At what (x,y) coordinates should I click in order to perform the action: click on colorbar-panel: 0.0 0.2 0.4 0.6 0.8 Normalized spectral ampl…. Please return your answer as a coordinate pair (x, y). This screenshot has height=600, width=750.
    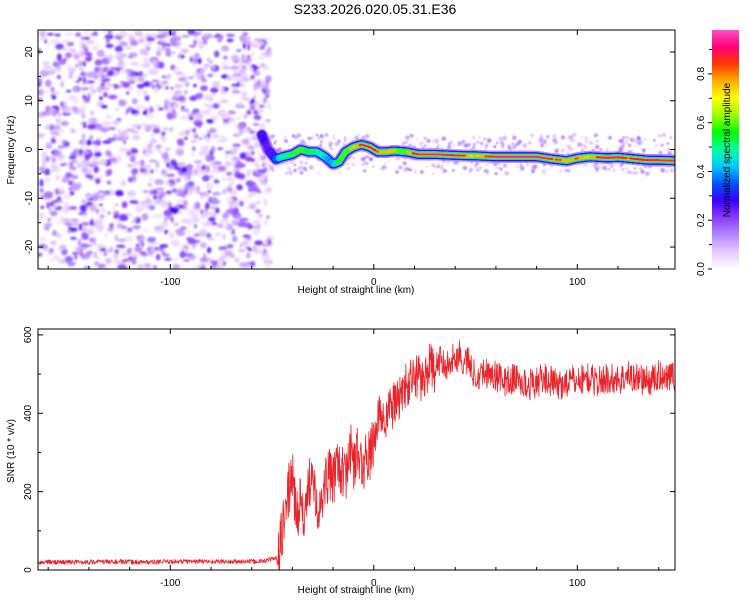
    Looking at the image, I should click on (717, 153).